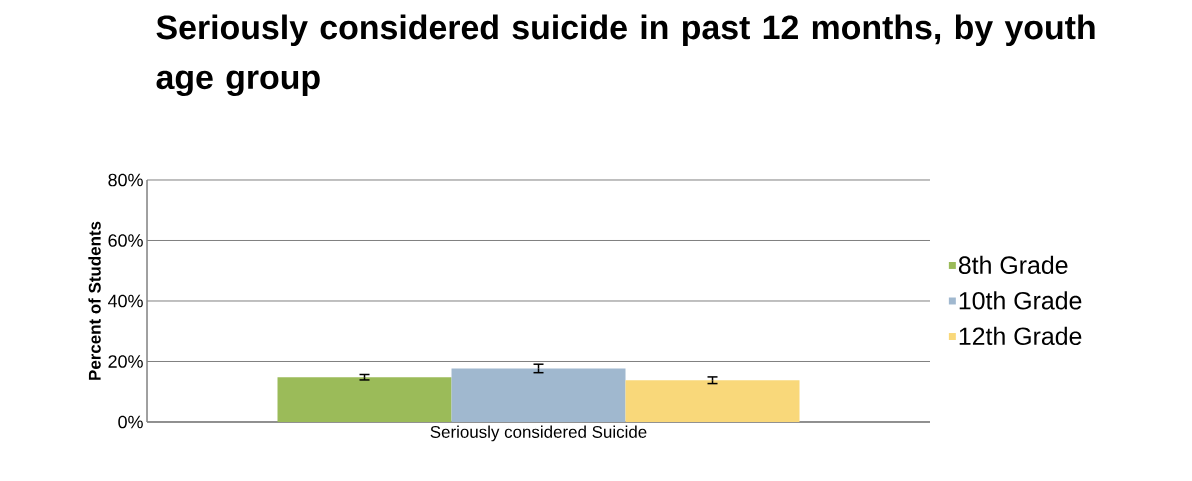 This screenshot has height=481, width=1192. I want to click on y-tick-label: 0%, so click(130, 422).